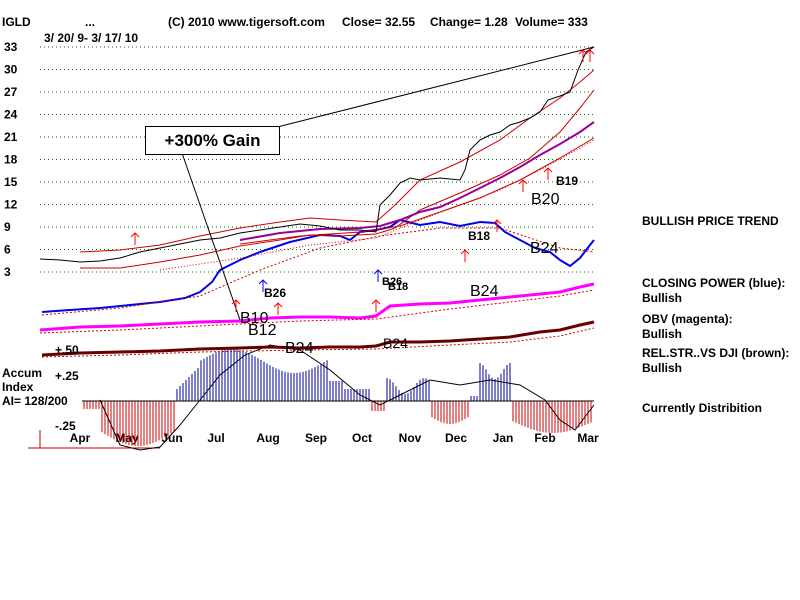  I want to click on x-tick-label: Nov, so click(410, 438).